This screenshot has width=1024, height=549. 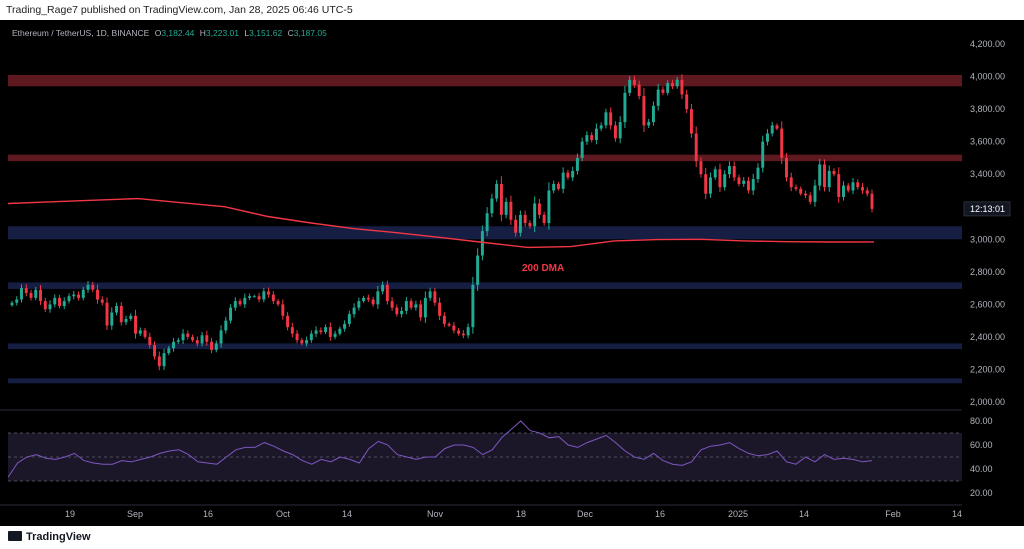 What do you see at coordinates (981, 421) in the screenshot?
I see `rsi-tick-label: 80.00` at bounding box center [981, 421].